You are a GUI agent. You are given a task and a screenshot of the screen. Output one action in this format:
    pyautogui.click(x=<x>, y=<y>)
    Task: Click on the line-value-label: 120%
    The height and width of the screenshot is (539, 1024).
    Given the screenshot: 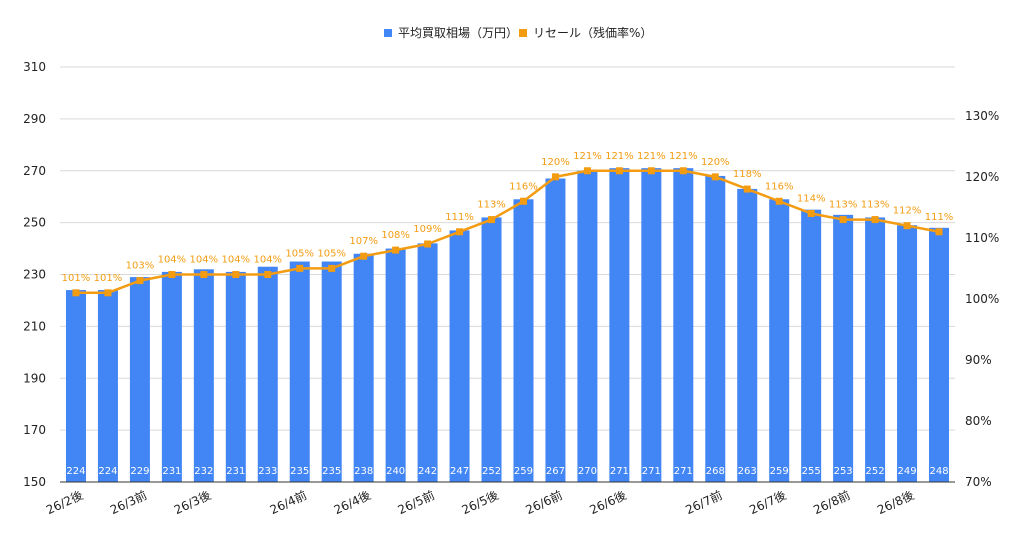 What is the action you would take?
    pyautogui.click(x=555, y=162)
    